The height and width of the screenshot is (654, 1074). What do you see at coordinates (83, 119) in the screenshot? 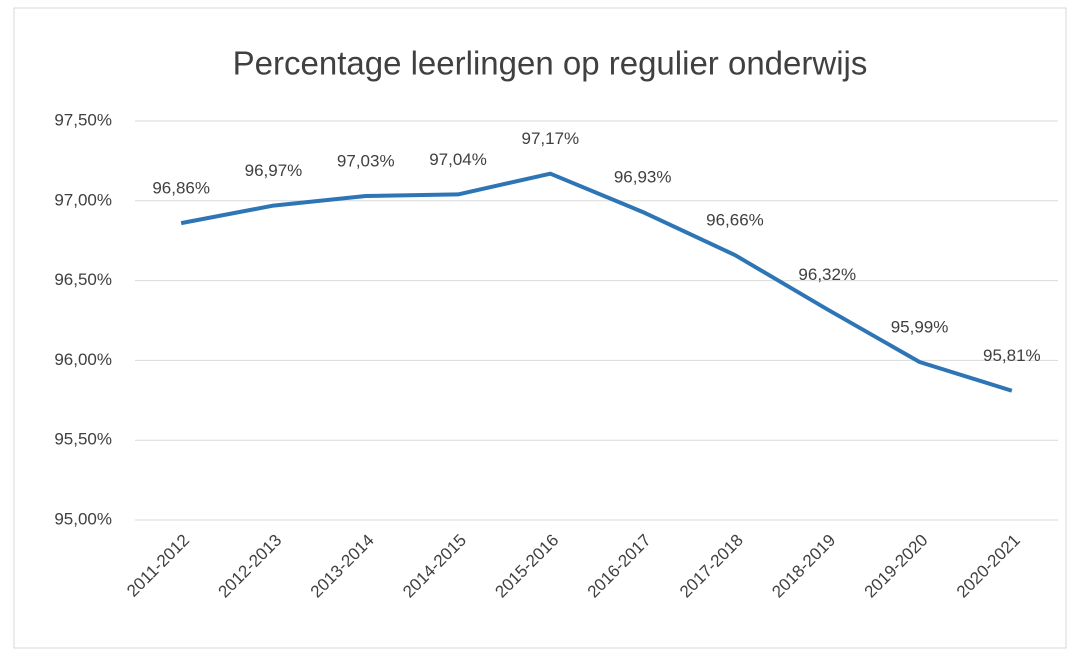
I see `y-tick-label: 97,50%` at bounding box center [83, 119].